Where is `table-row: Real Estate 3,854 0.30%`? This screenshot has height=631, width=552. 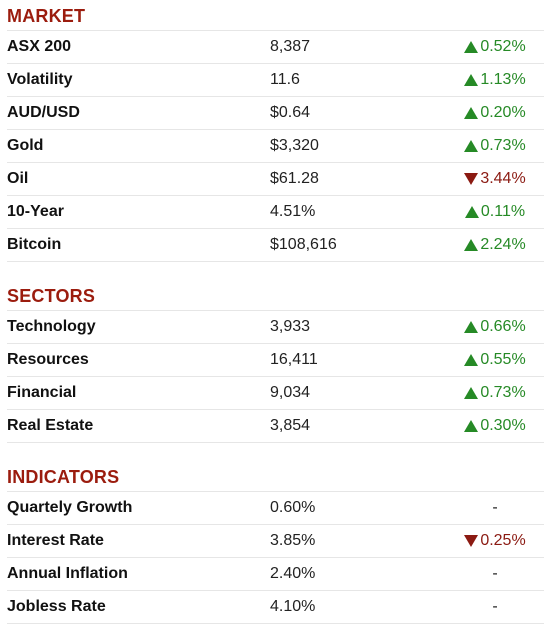
table-row: Real Estate 3,854 0.30% is located at coordinates (275, 426).